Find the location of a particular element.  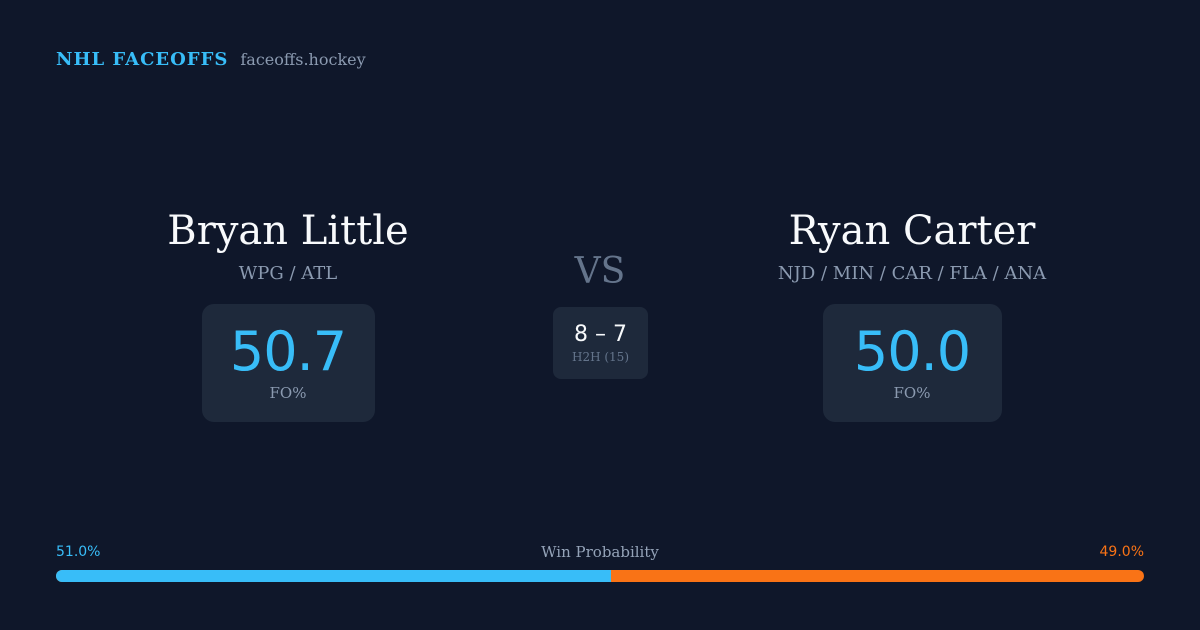

win-probability-title: Win Probability is located at coordinates (600, 552).